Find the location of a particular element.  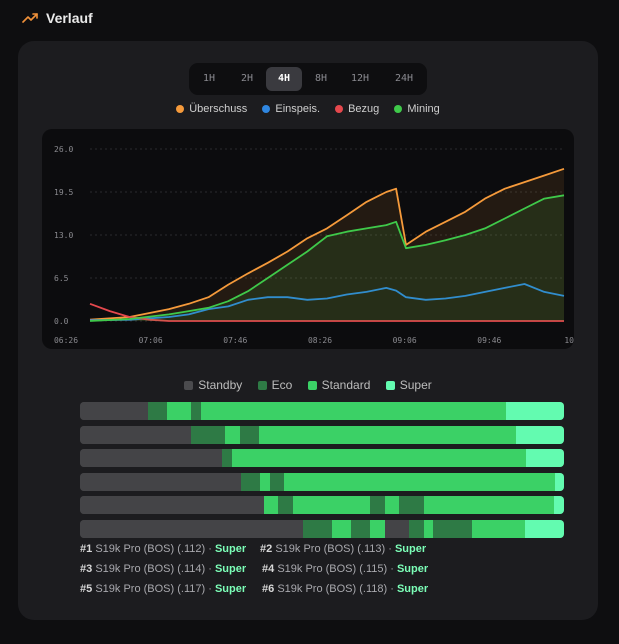

tab-24h: 24H is located at coordinates (404, 78).